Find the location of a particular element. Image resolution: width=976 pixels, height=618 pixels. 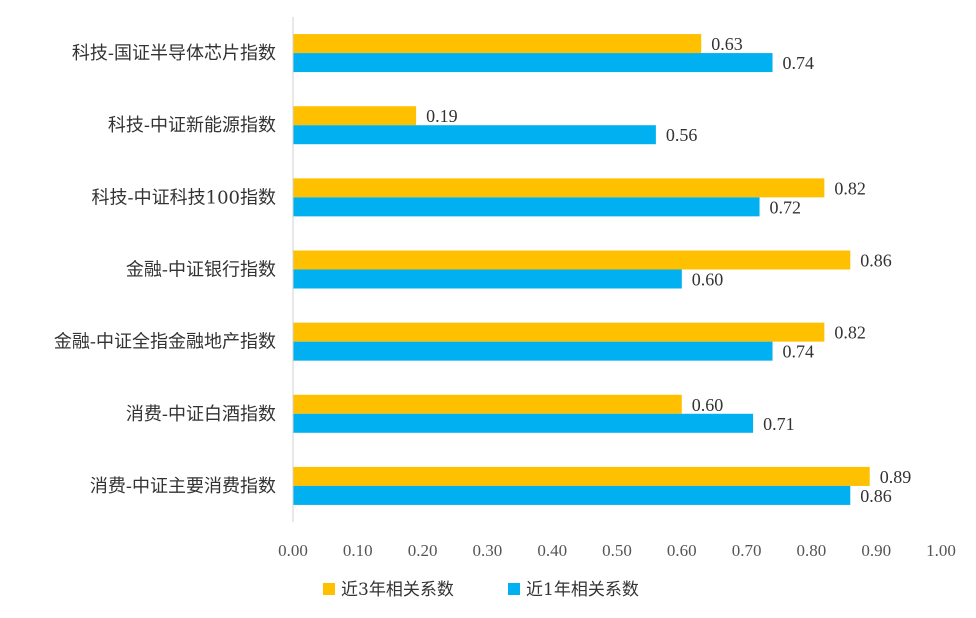

x-tick-label: 0.60 is located at coordinates (682, 550).